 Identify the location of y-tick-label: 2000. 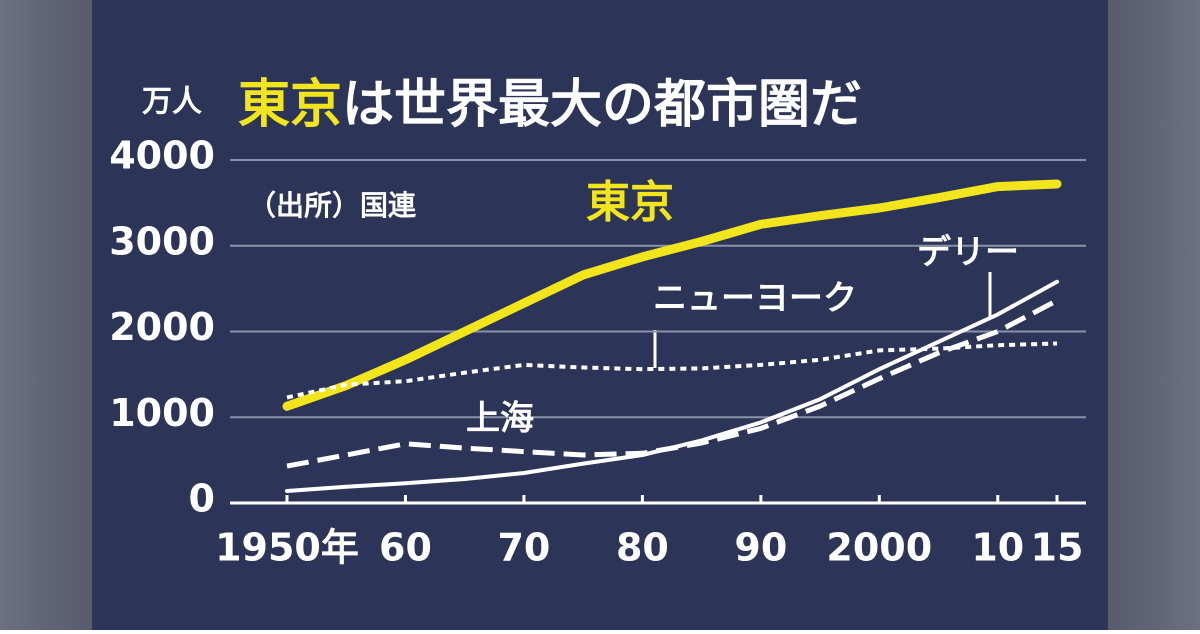
(162, 327).